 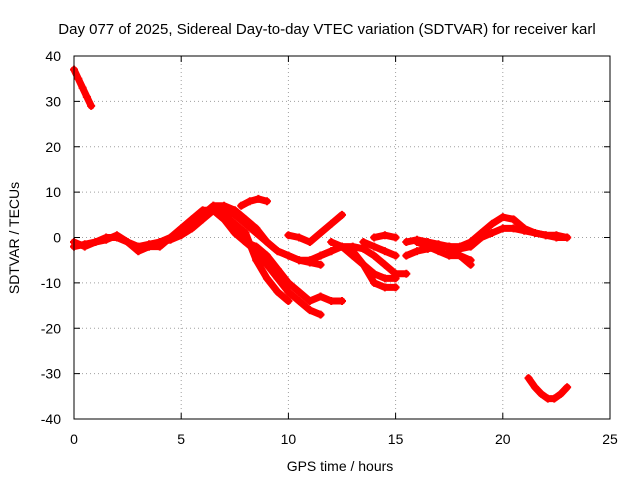 I want to click on y-tick-label: 20, so click(x=53, y=147).